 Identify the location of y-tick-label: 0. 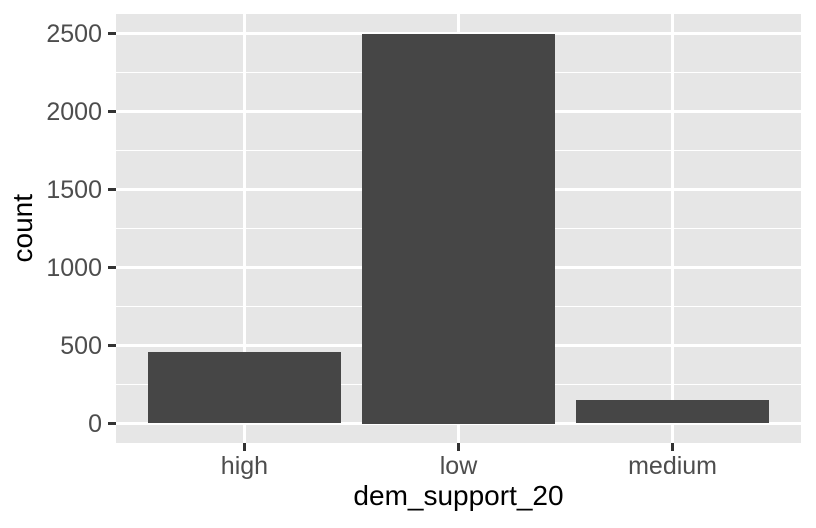
(95, 423).